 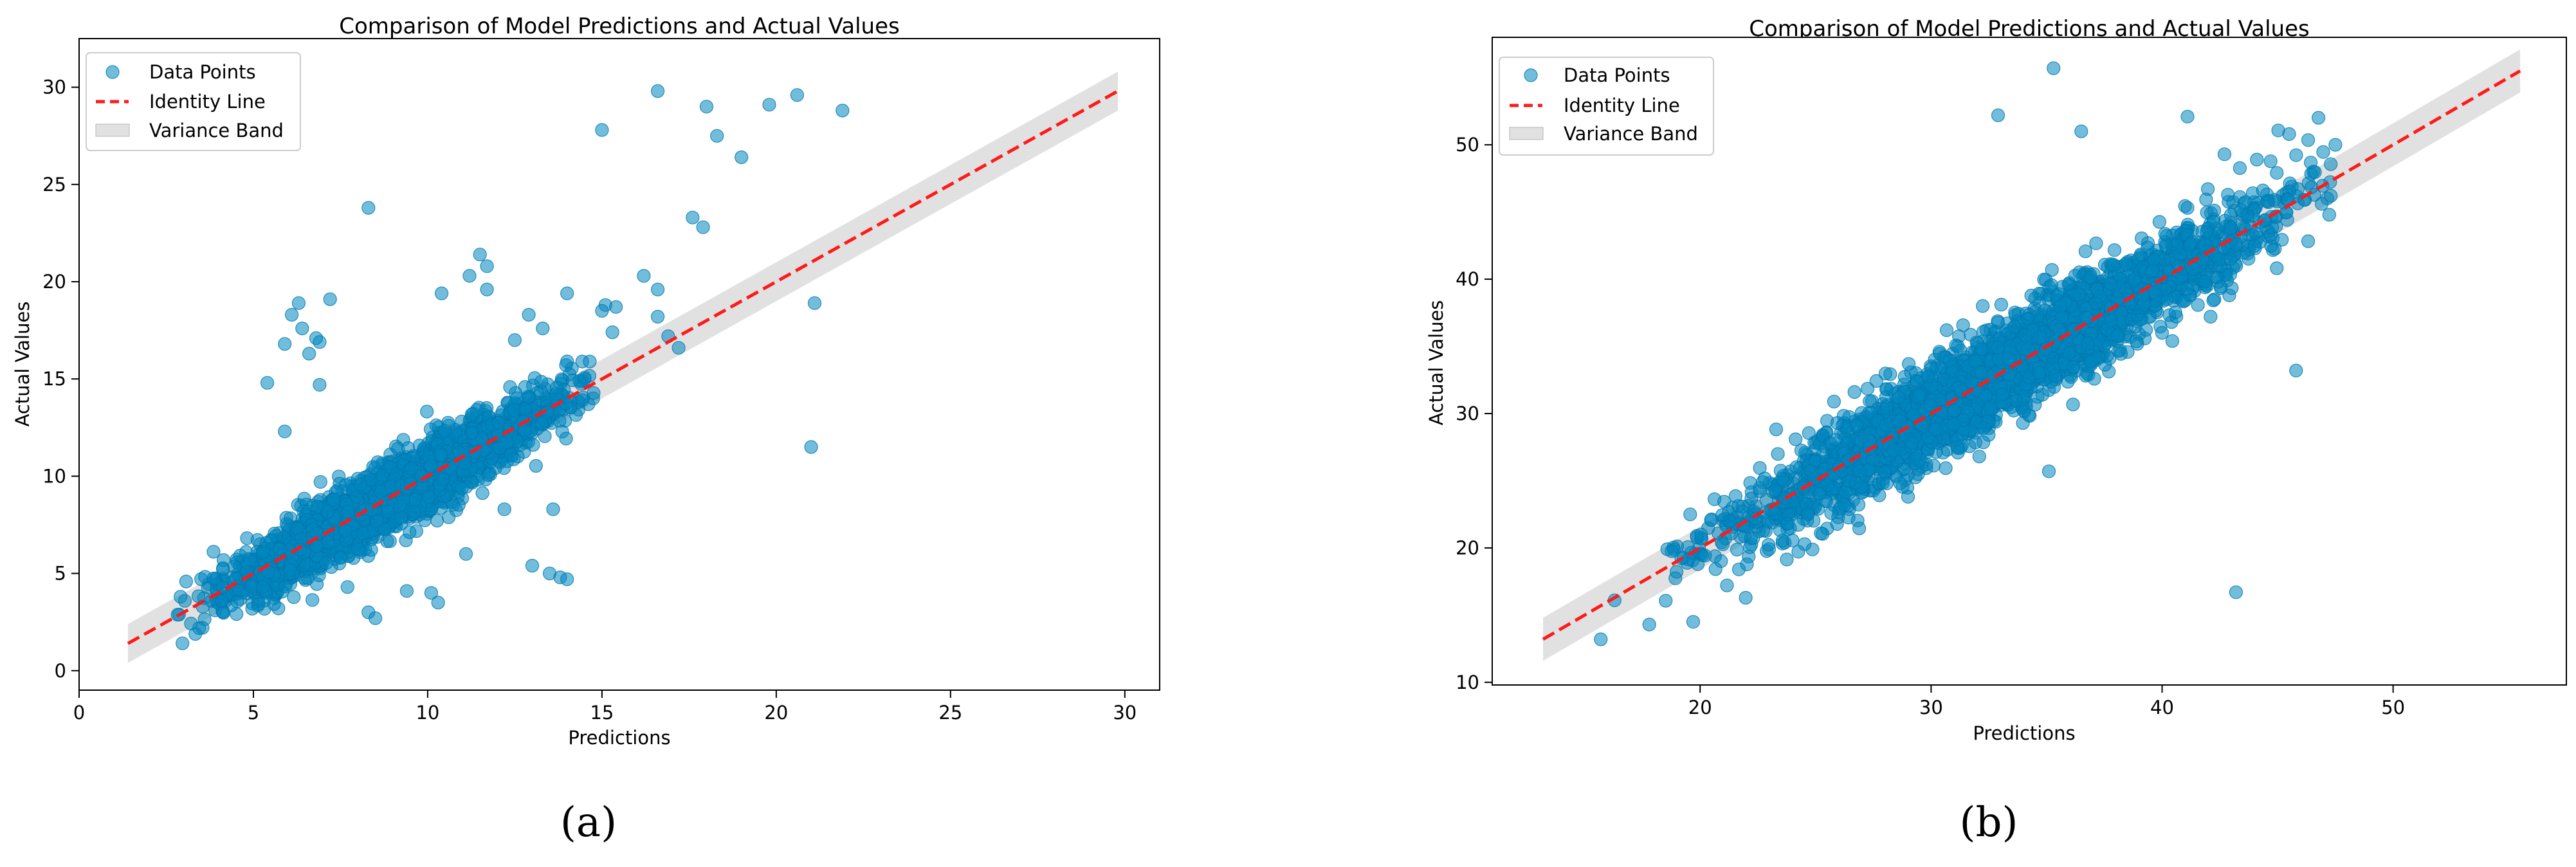 I want to click on chart-a-legend-frame, so click(x=193, y=101).